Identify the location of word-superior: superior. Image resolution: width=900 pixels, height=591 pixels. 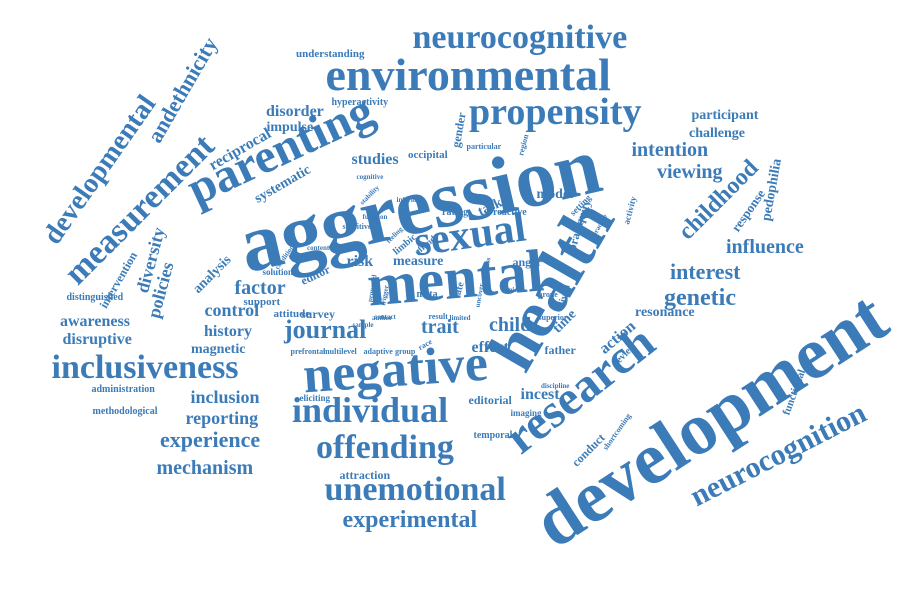
(553, 317).